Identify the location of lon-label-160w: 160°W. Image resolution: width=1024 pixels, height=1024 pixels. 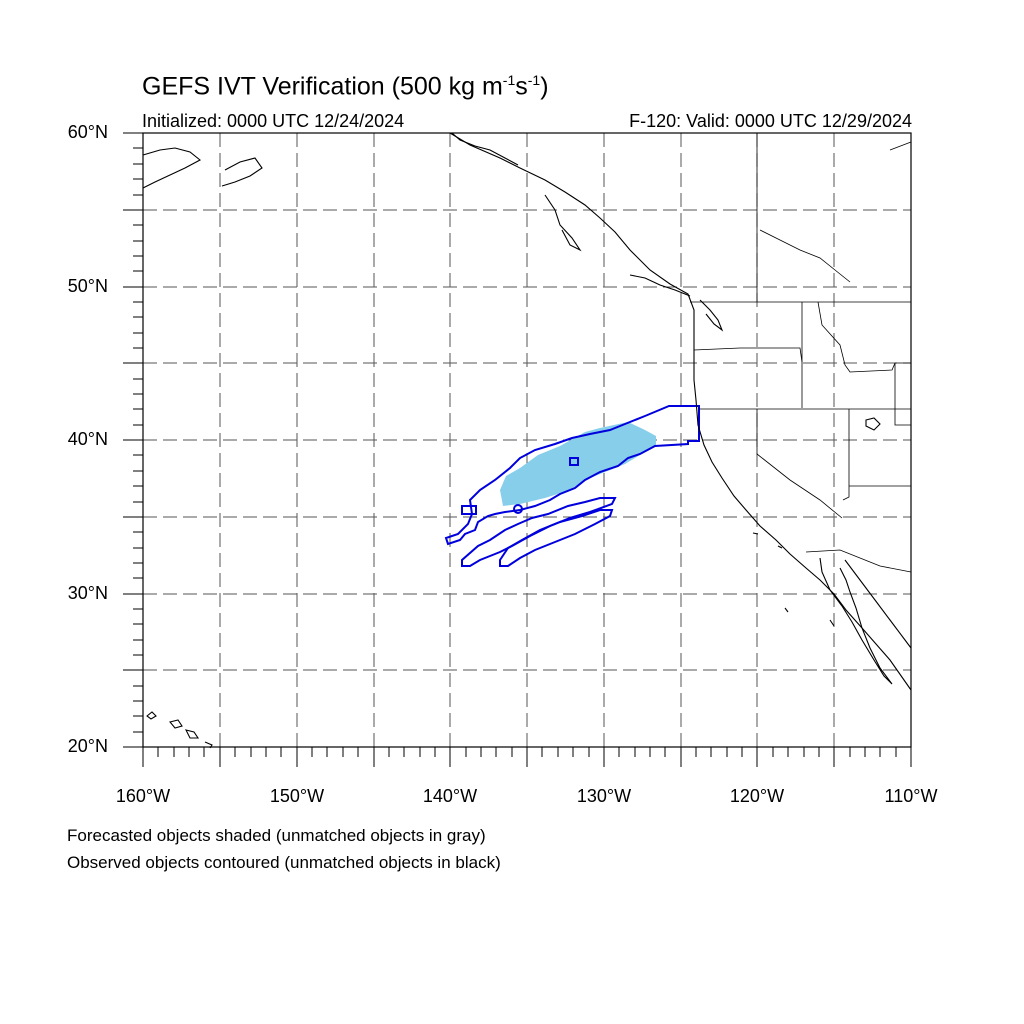
(143, 796).